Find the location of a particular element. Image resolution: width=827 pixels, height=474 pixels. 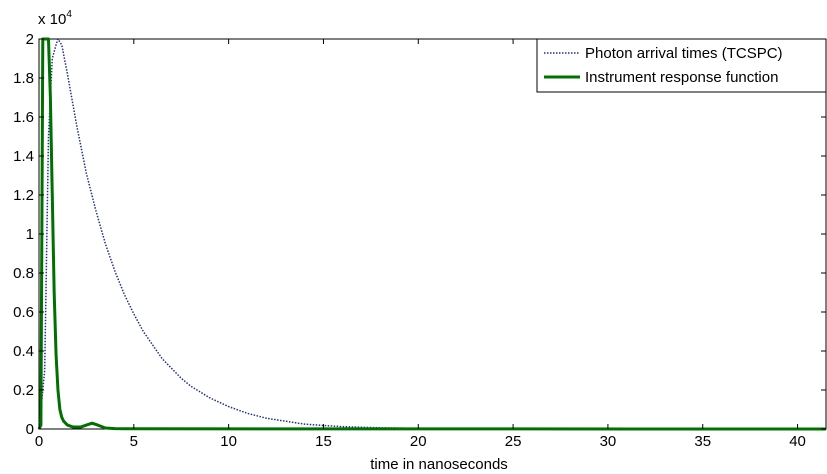

y-tick-label: 0.6 is located at coordinates (23, 312).